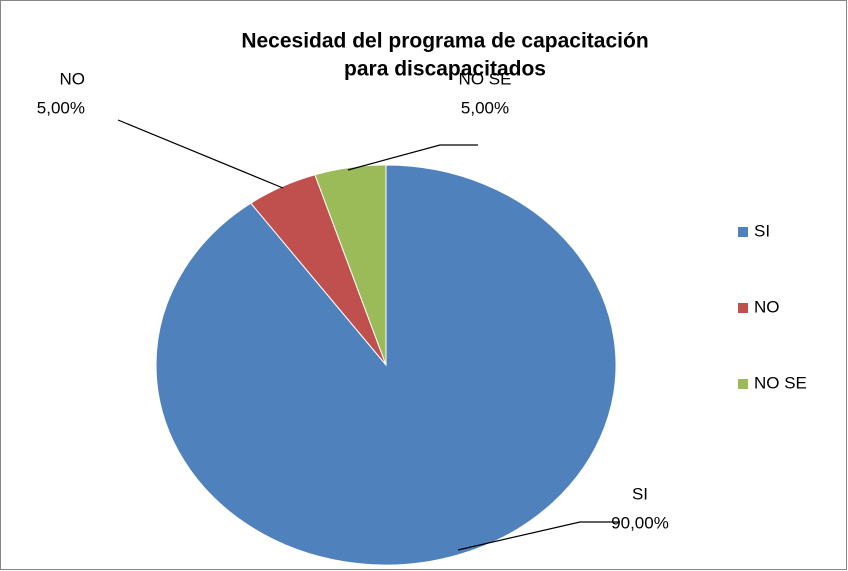 This screenshot has height=571, width=848. I want to click on legend-label: SI, so click(762, 230).